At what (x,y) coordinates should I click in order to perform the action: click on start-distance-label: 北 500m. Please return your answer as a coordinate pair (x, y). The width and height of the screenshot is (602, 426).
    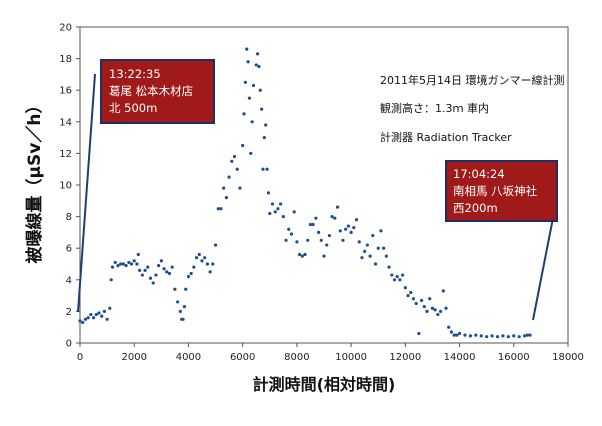
    Looking at the image, I should click on (133, 108).